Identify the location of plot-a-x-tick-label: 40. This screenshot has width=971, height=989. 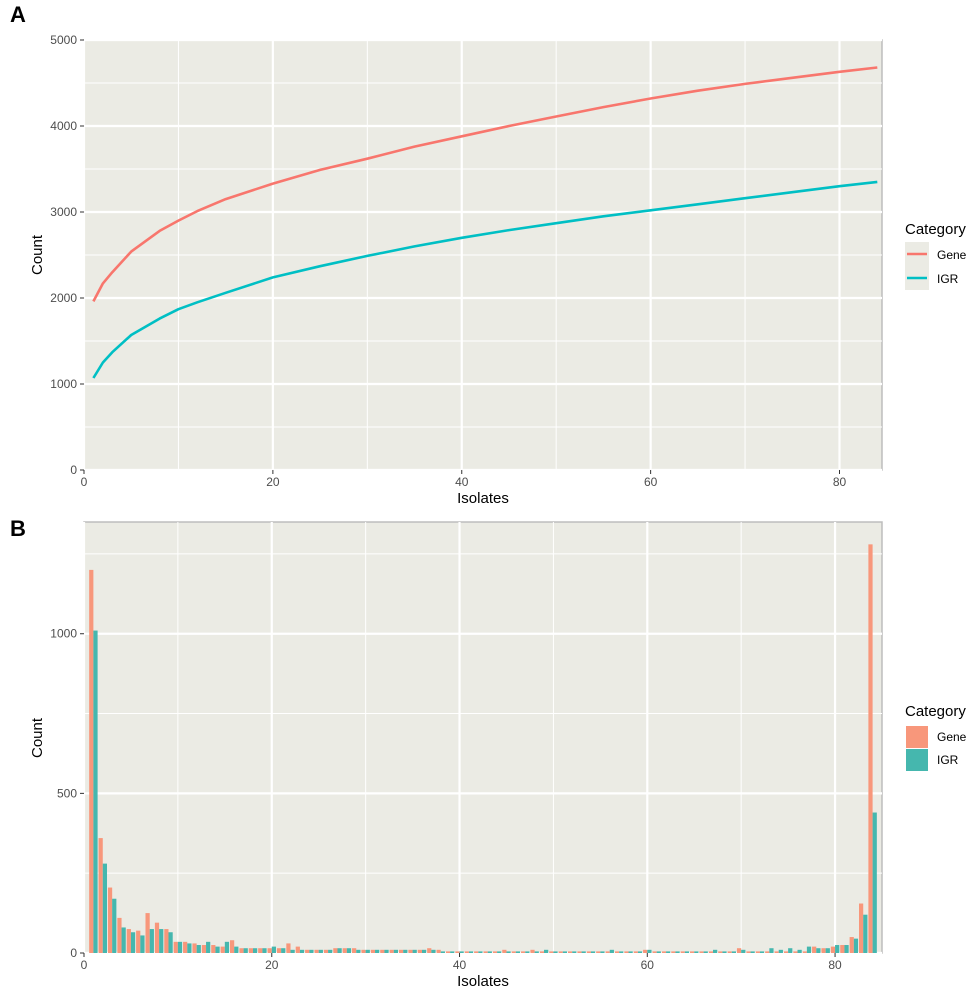
(462, 482).